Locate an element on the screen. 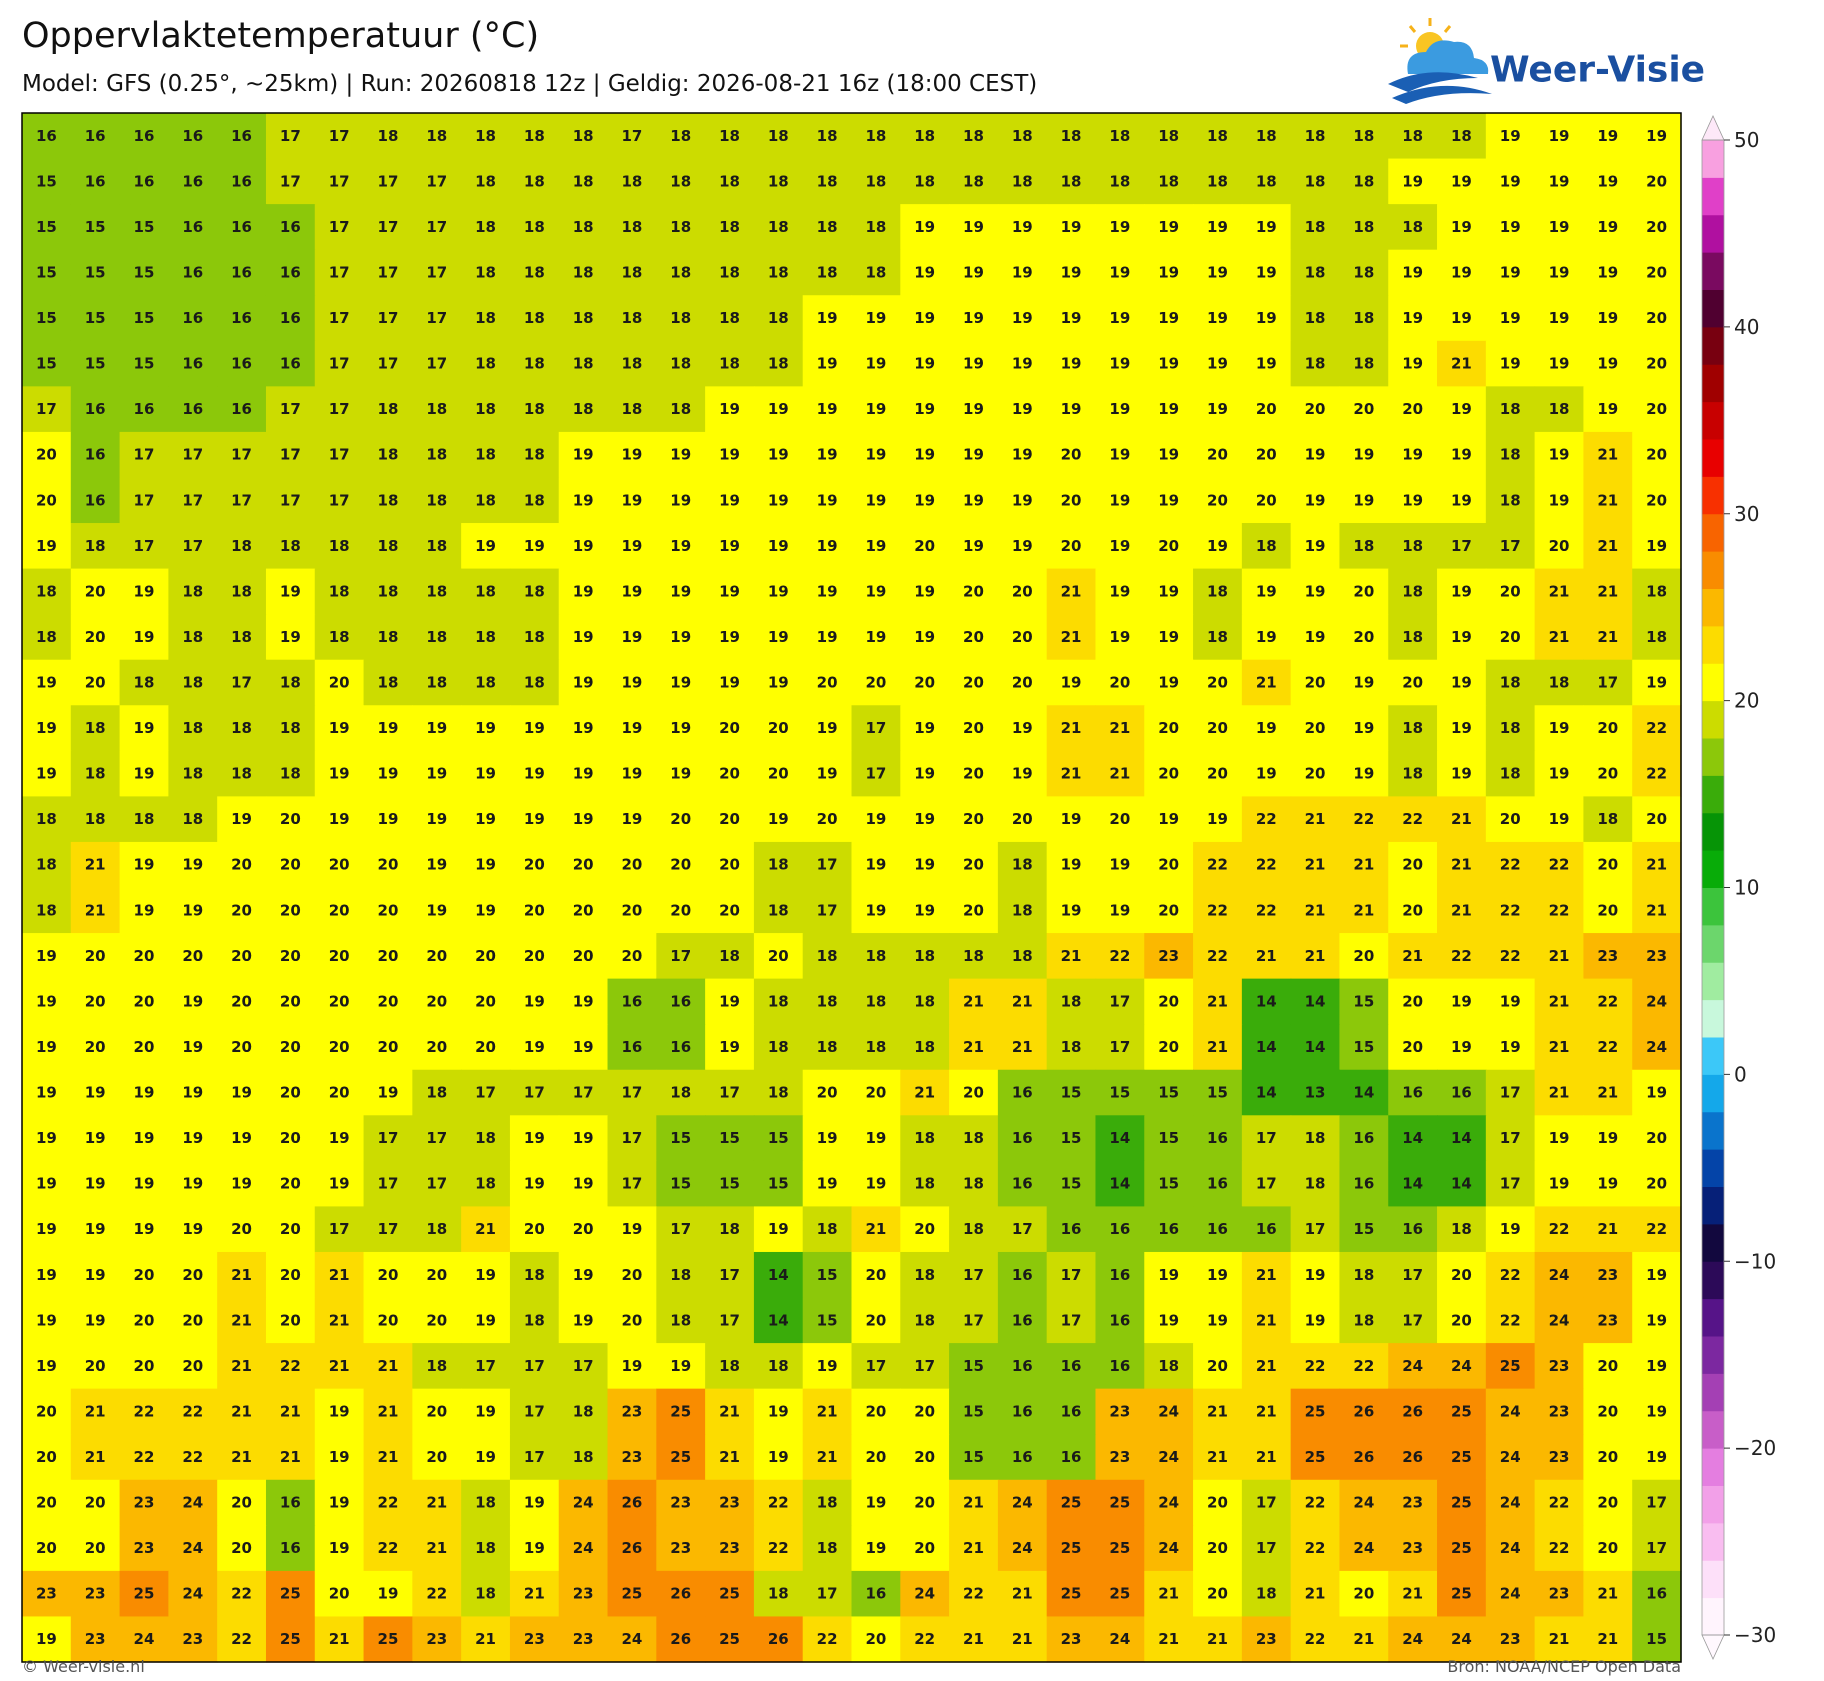  logo-waves is located at coordinates (1440, 88).